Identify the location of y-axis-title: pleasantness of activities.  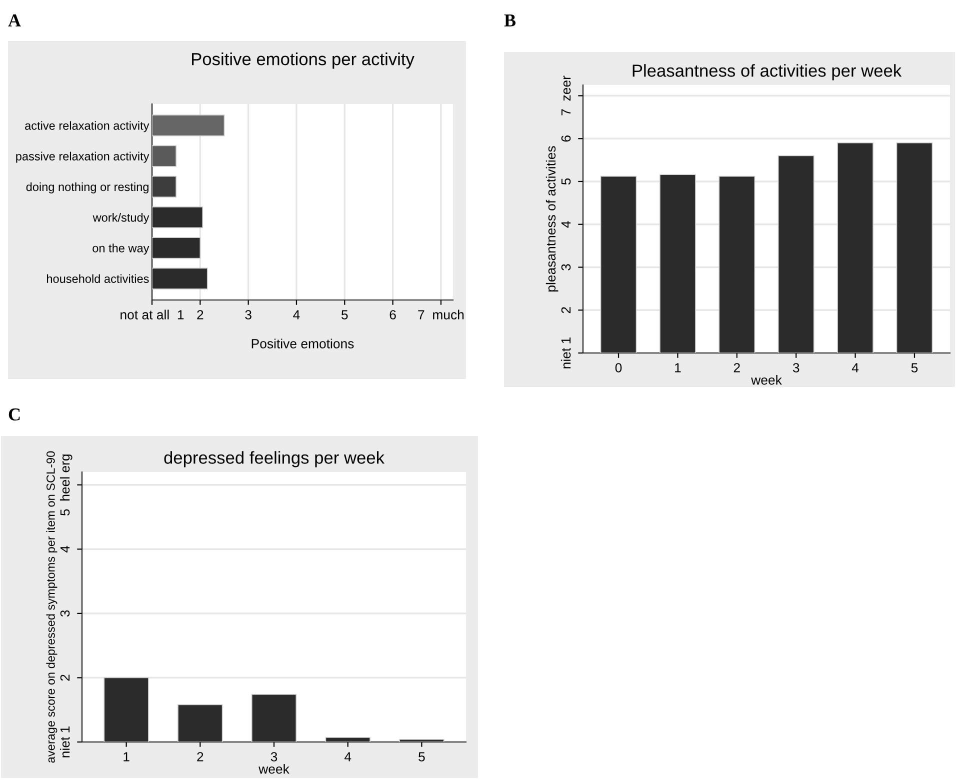
(552, 219).